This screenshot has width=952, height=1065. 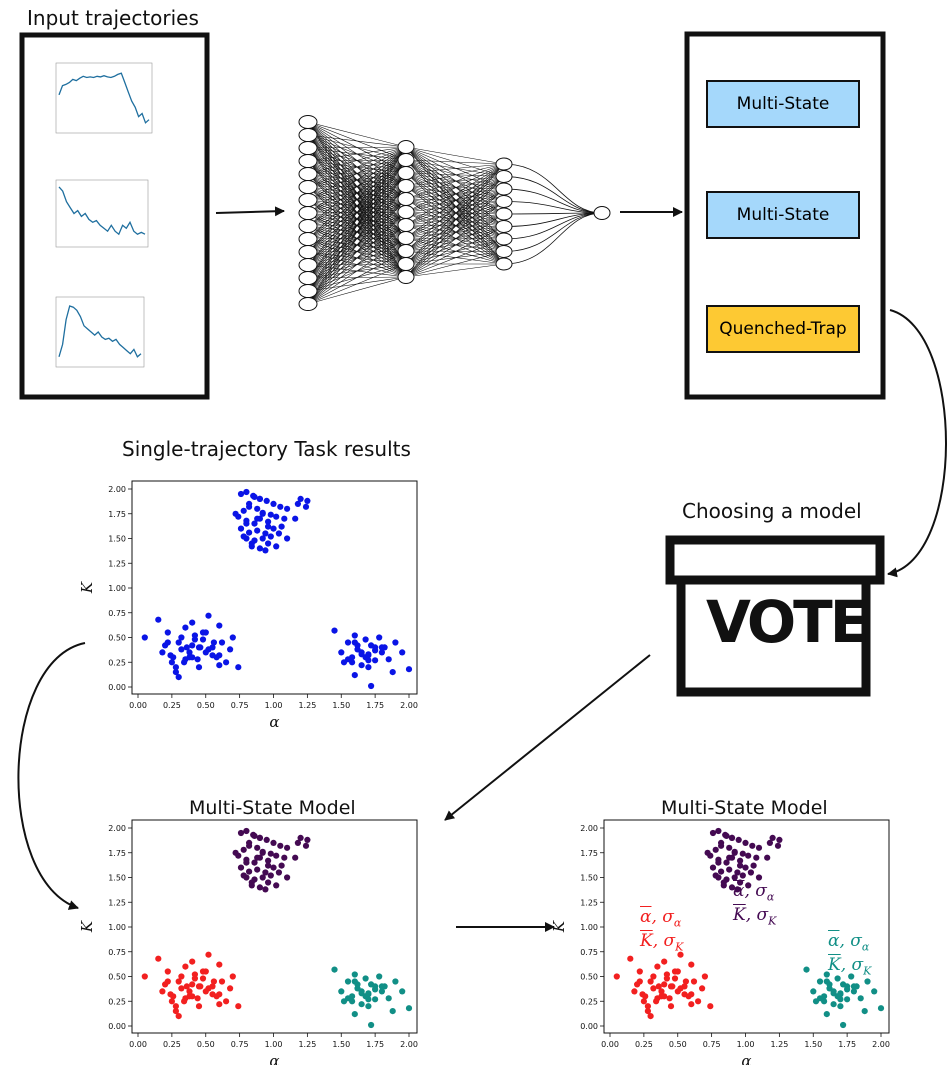 I want to click on x-tick-label: 1.75, so click(x=847, y=1044).